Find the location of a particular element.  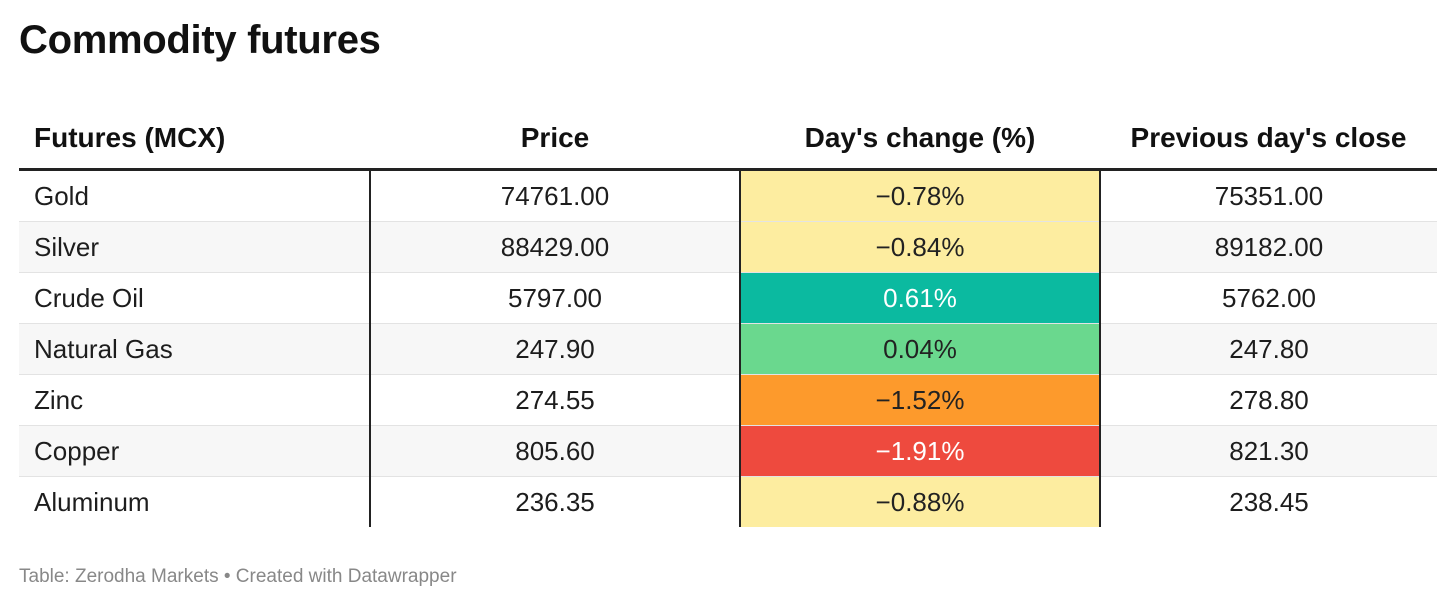

table-row: Silver 88429.00 −0.84% 89182.00 is located at coordinates (728, 247).